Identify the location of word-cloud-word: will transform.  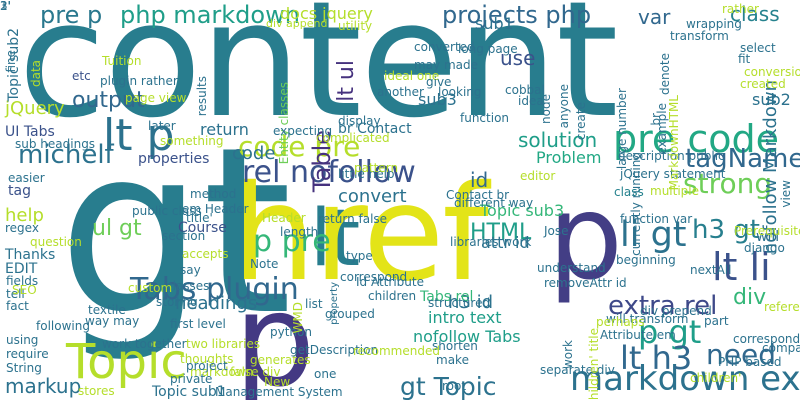
(647, 319).